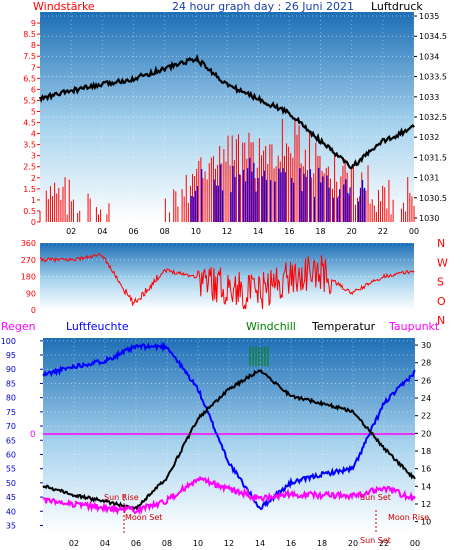 The height and width of the screenshot is (550, 462). I want to click on pressure-axis-label: Luftdruck, so click(397, 6).